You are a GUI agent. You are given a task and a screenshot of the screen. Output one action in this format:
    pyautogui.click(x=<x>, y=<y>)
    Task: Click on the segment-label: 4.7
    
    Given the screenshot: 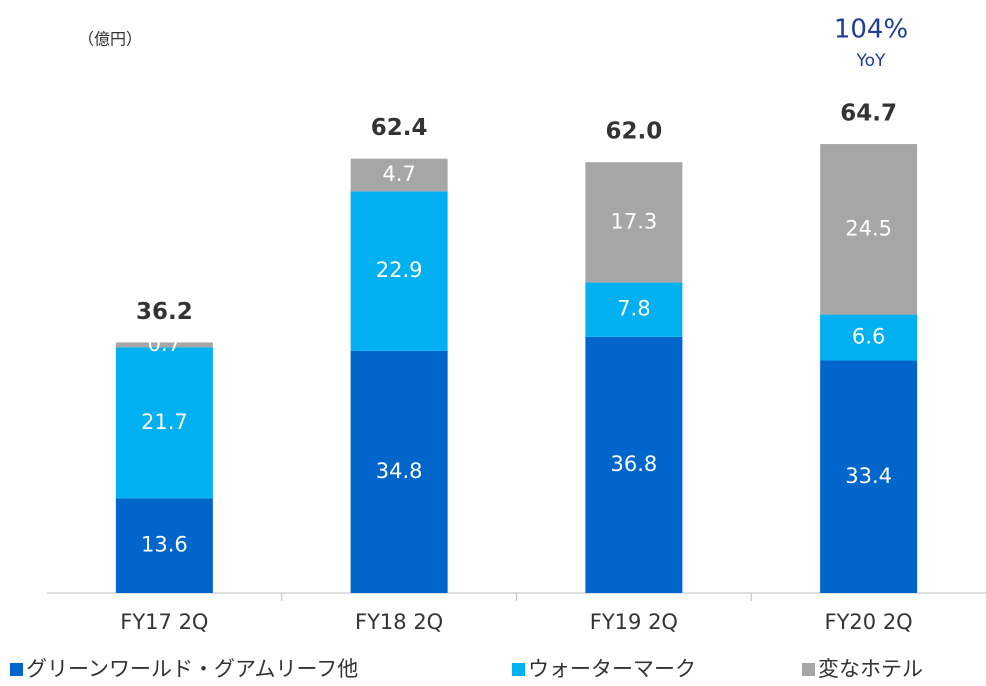 What is the action you would take?
    pyautogui.click(x=398, y=174)
    